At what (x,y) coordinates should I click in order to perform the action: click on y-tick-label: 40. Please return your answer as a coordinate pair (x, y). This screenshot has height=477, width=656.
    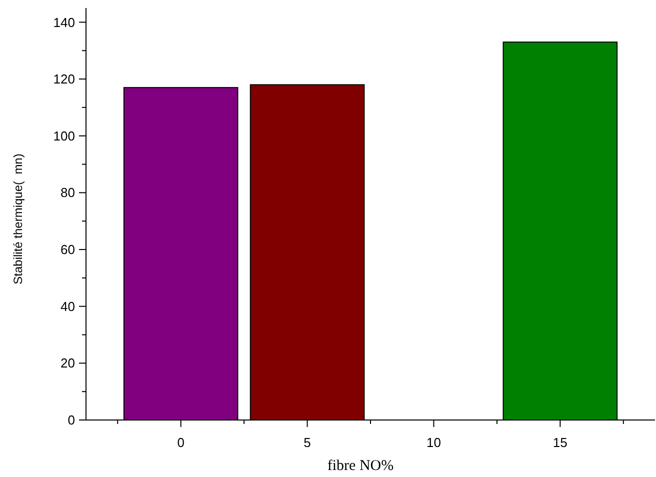
    Looking at the image, I should click on (67, 306).